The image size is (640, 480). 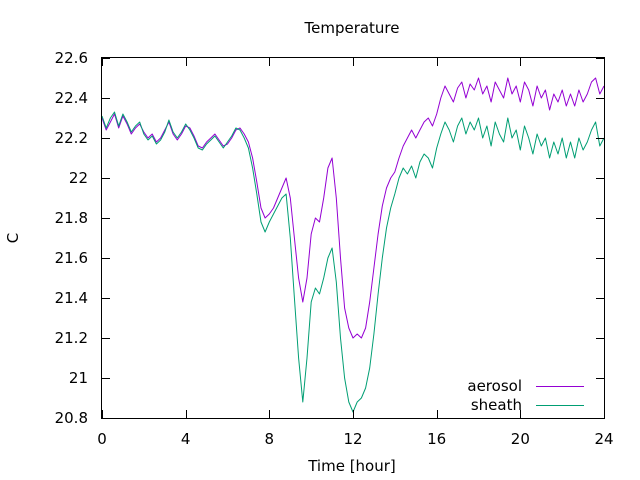 What do you see at coordinates (71, 58) in the screenshot?
I see `y-tick-label: 22.6` at bounding box center [71, 58].